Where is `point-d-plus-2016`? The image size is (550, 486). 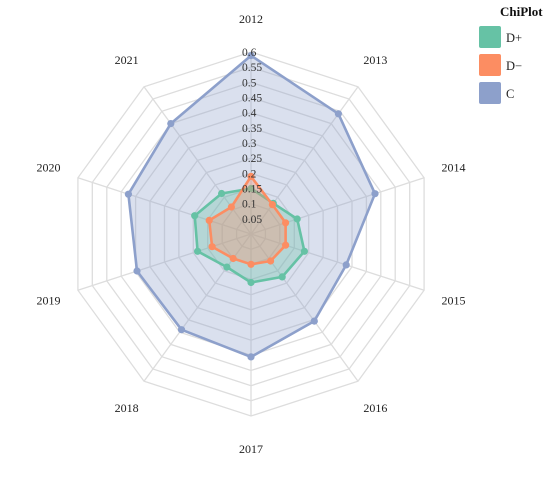
point-d-plus-2016 is located at coordinates (282, 277).